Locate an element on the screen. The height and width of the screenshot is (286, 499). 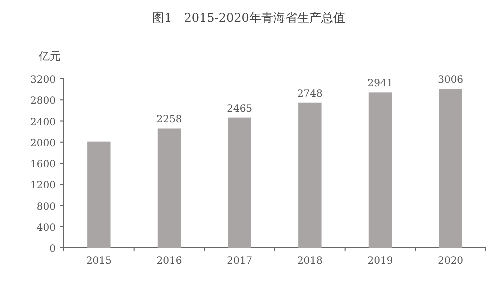
x-tick-label: 2018 is located at coordinates (310, 261).